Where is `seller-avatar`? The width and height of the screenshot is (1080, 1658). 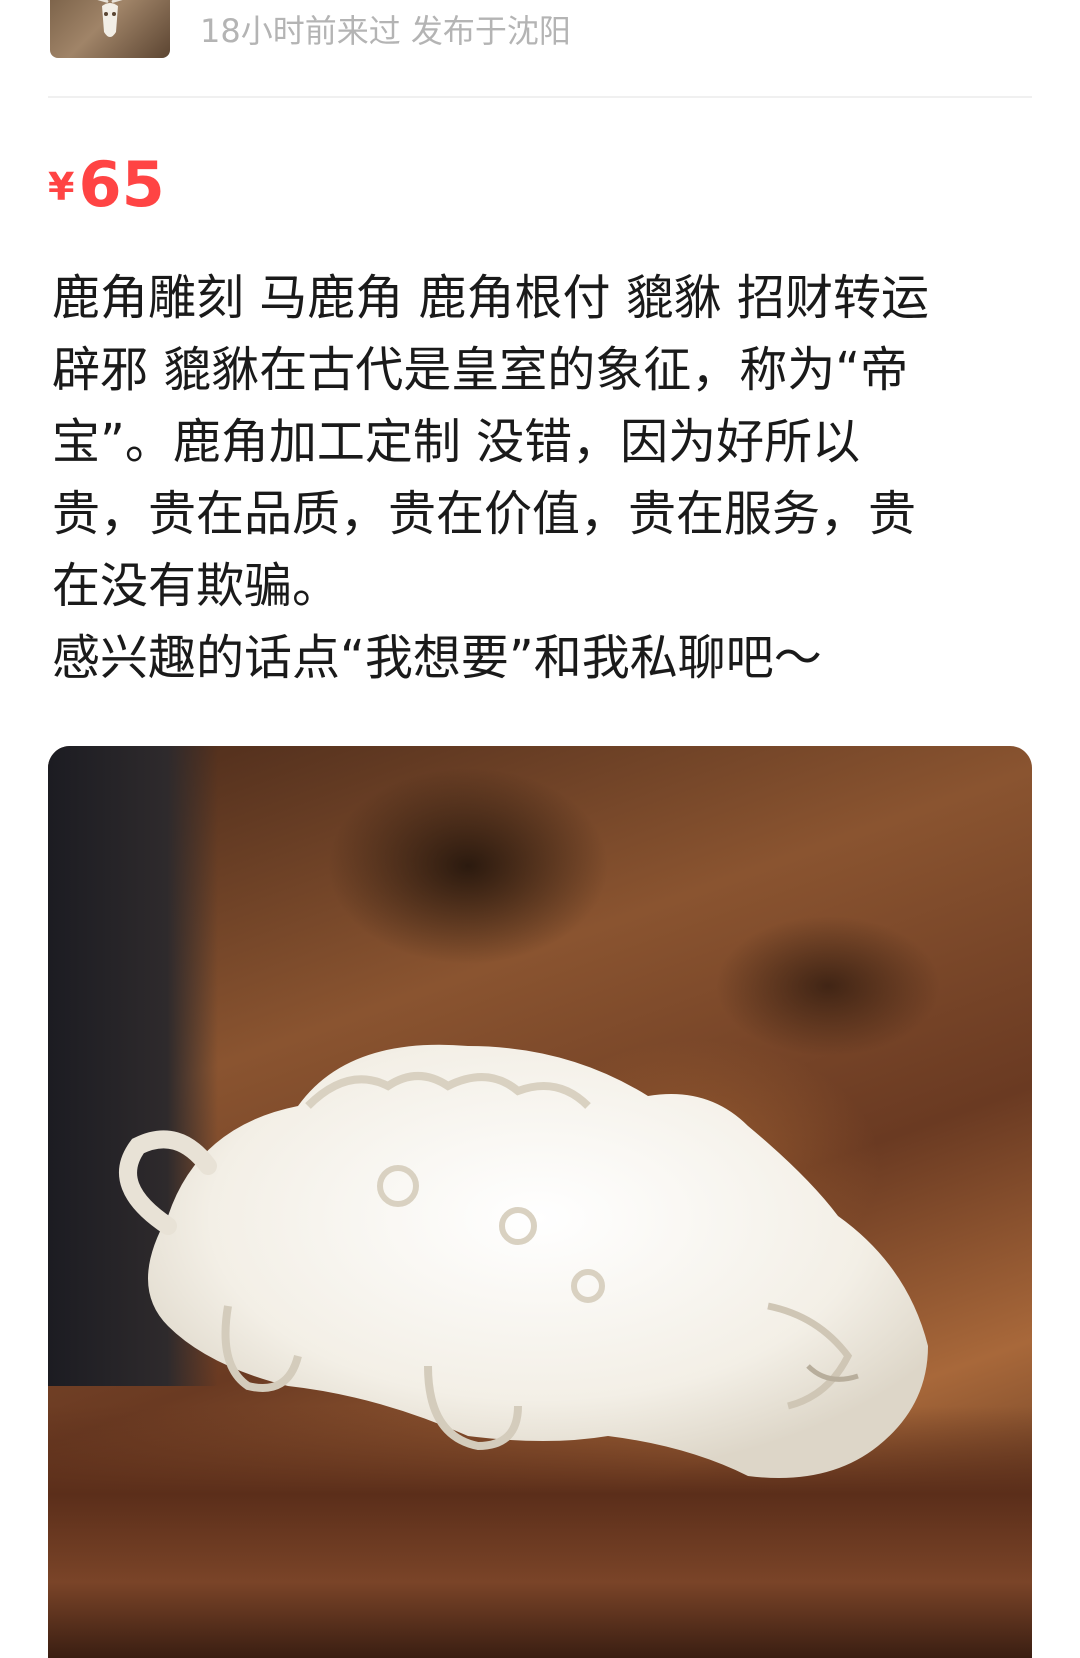 seller-avatar is located at coordinates (110, 29).